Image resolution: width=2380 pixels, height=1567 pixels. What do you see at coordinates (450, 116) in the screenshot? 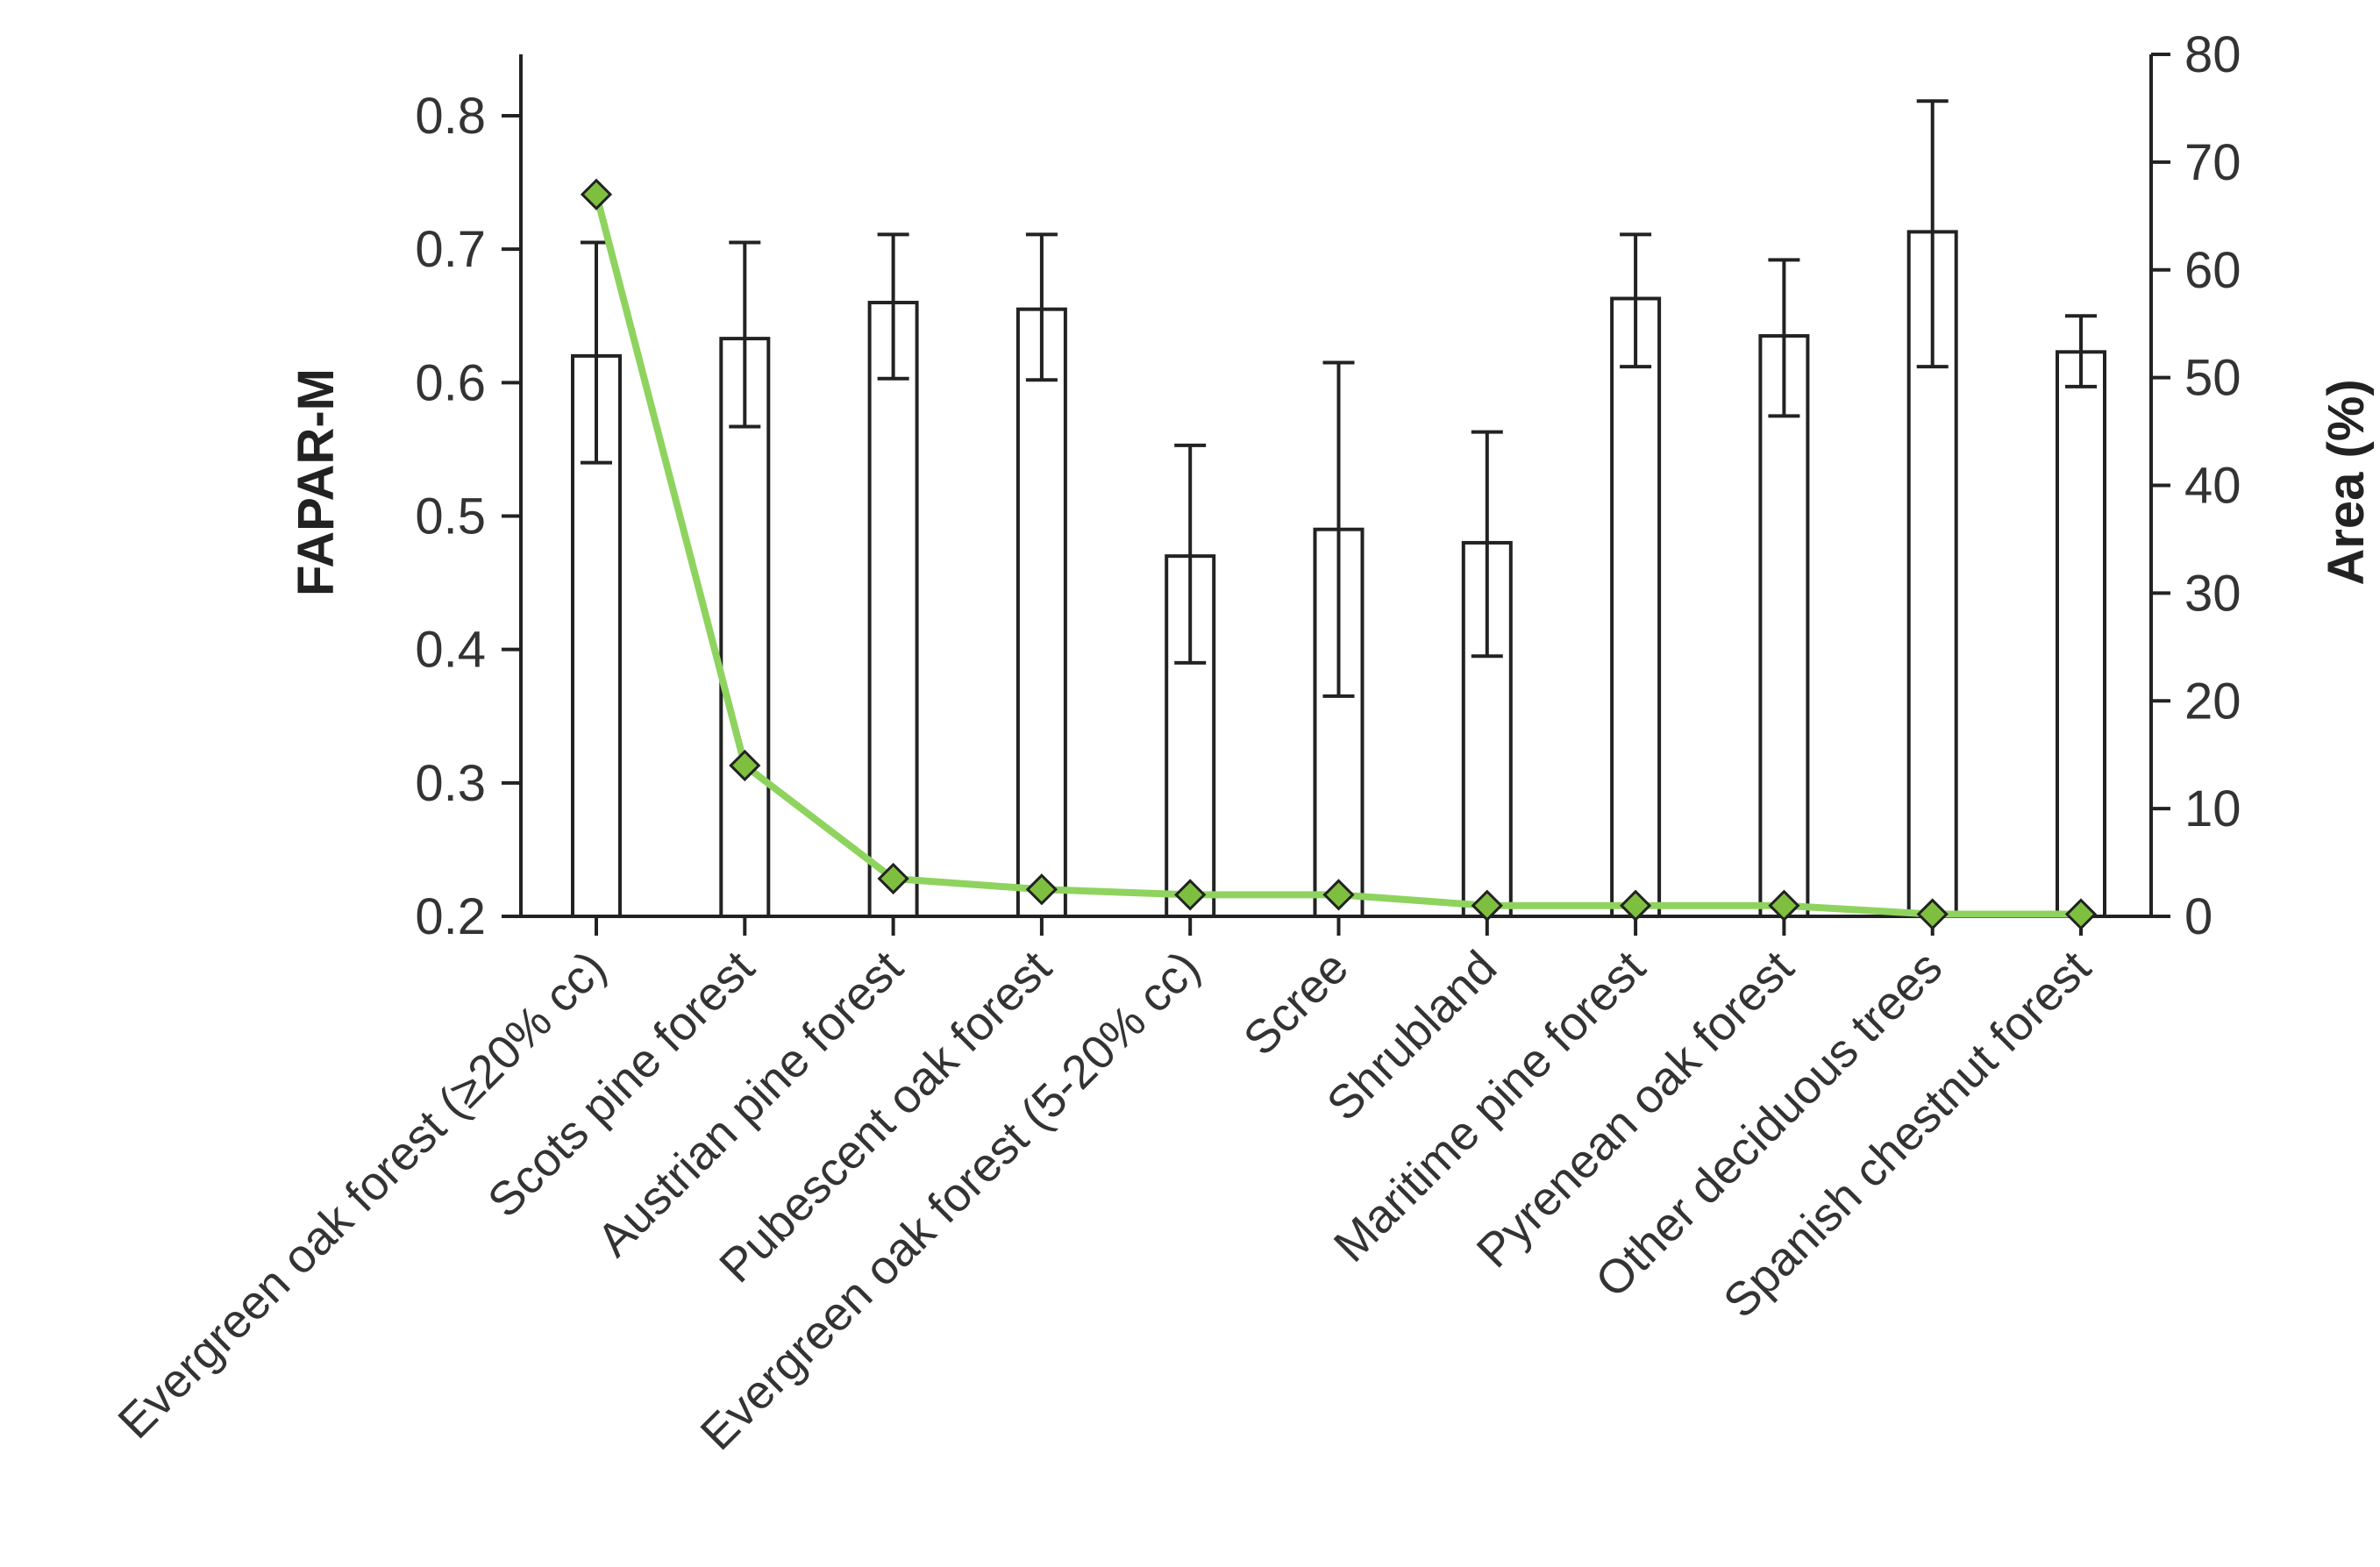
I see `left-tick-label: 0.8` at bounding box center [450, 116].